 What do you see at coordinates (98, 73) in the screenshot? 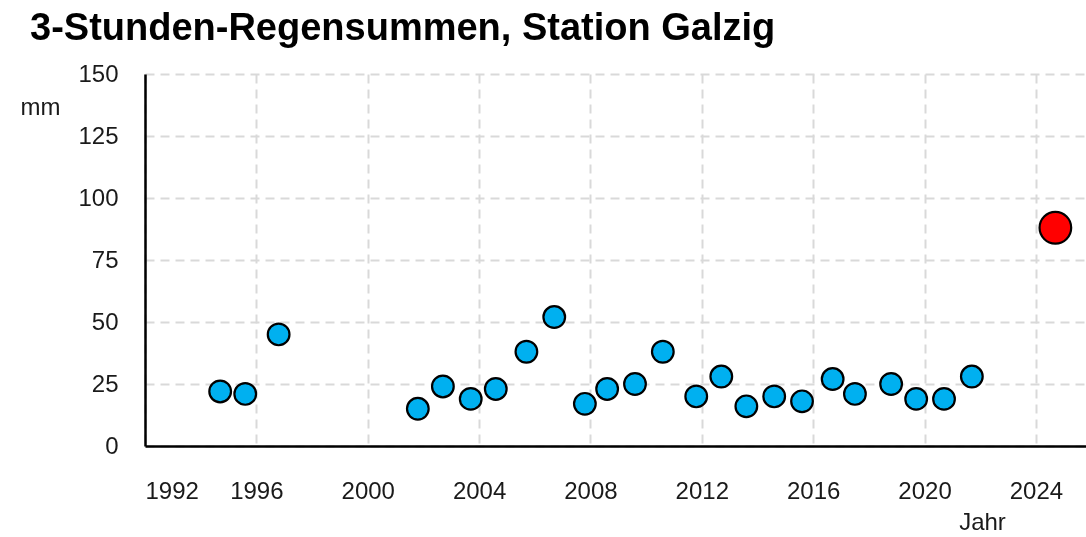
I see `y-tick-label: 150` at bounding box center [98, 73].